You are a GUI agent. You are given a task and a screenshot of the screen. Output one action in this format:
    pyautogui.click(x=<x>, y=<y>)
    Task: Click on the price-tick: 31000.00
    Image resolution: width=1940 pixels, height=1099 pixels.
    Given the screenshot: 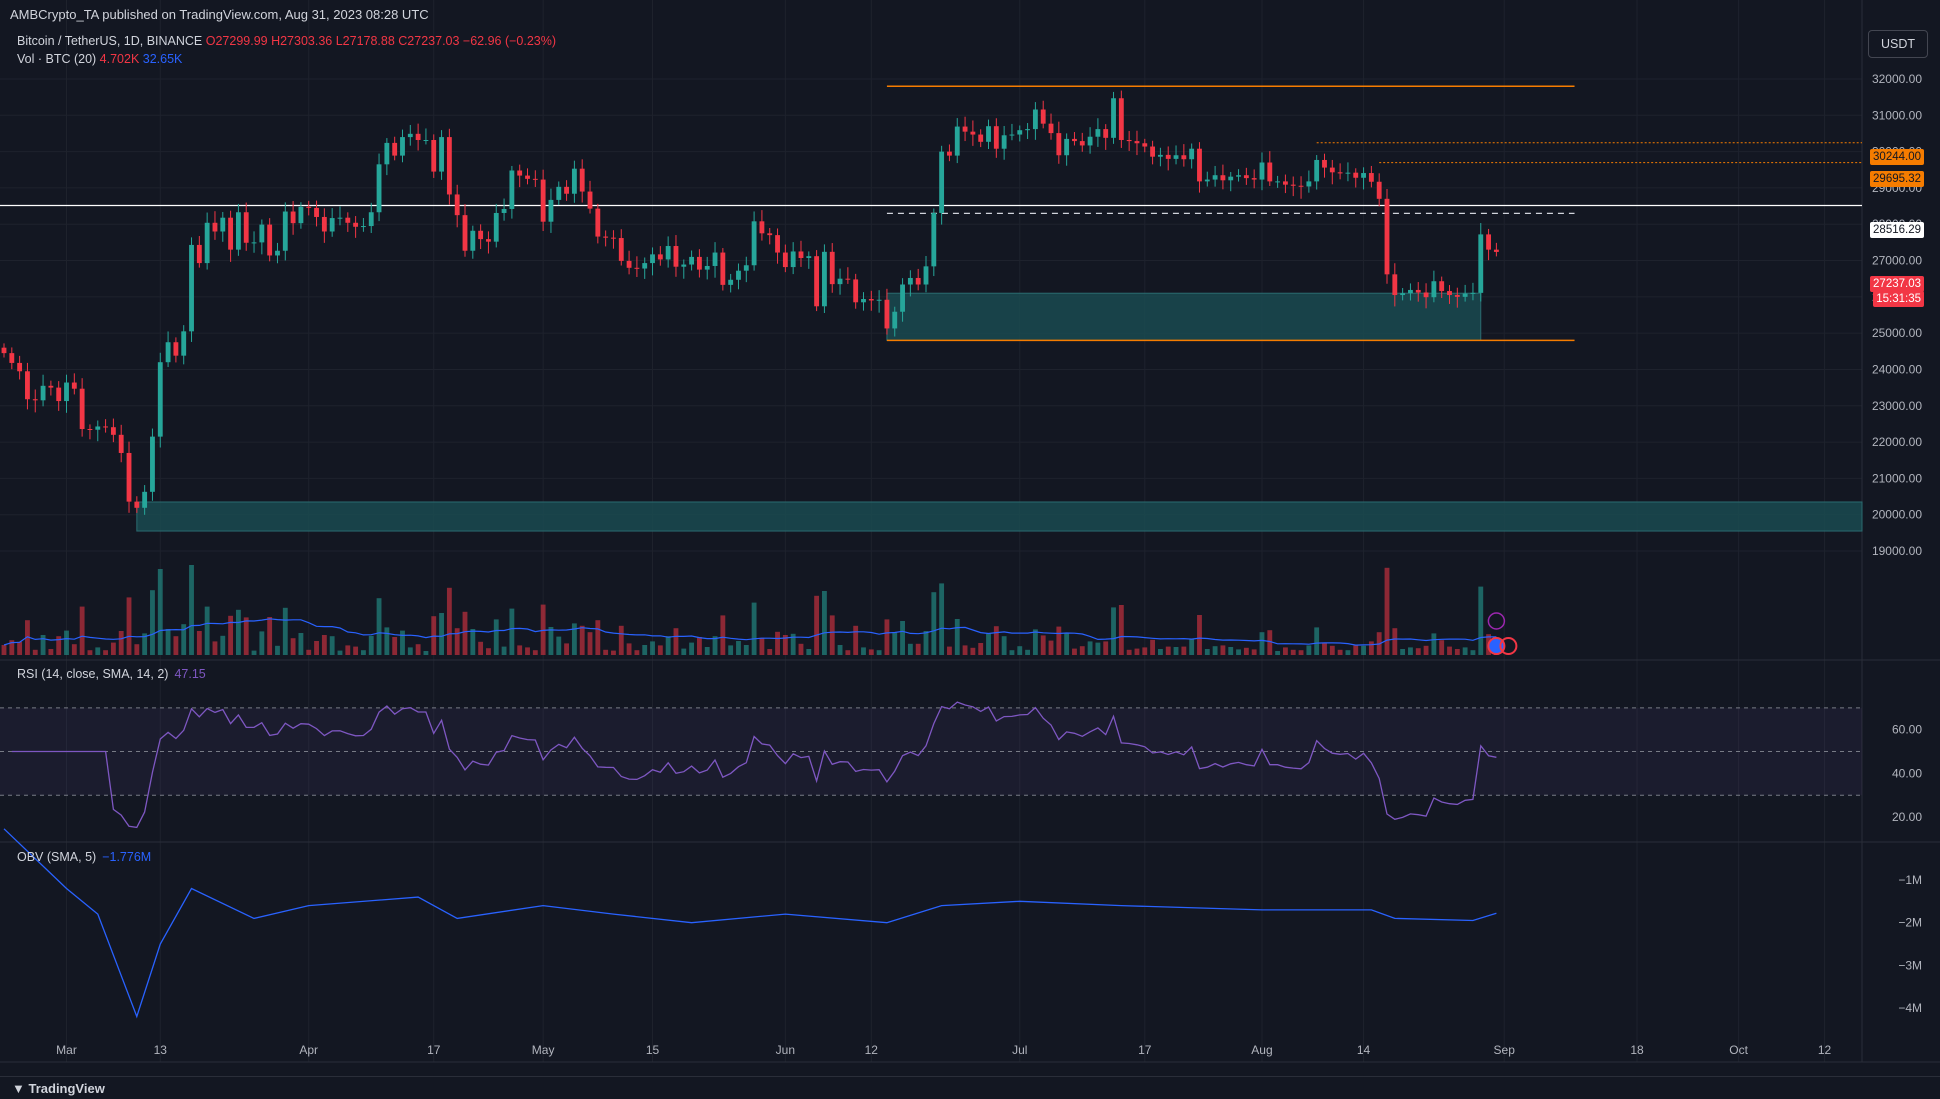 What is the action you would take?
    pyautogui.click(x=1897, y=115)
    